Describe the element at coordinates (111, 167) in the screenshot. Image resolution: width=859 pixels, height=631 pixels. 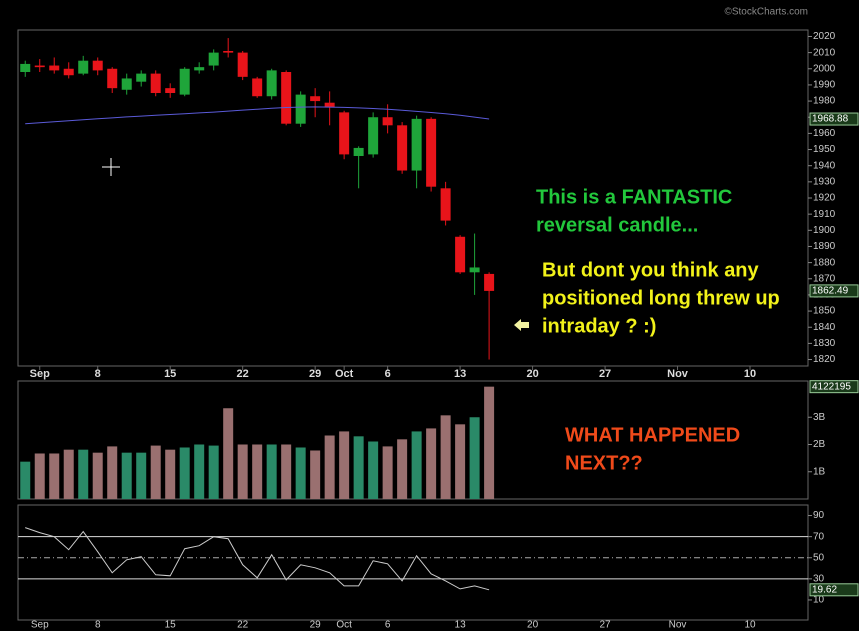
I see `crosshair-cursor` at that location.